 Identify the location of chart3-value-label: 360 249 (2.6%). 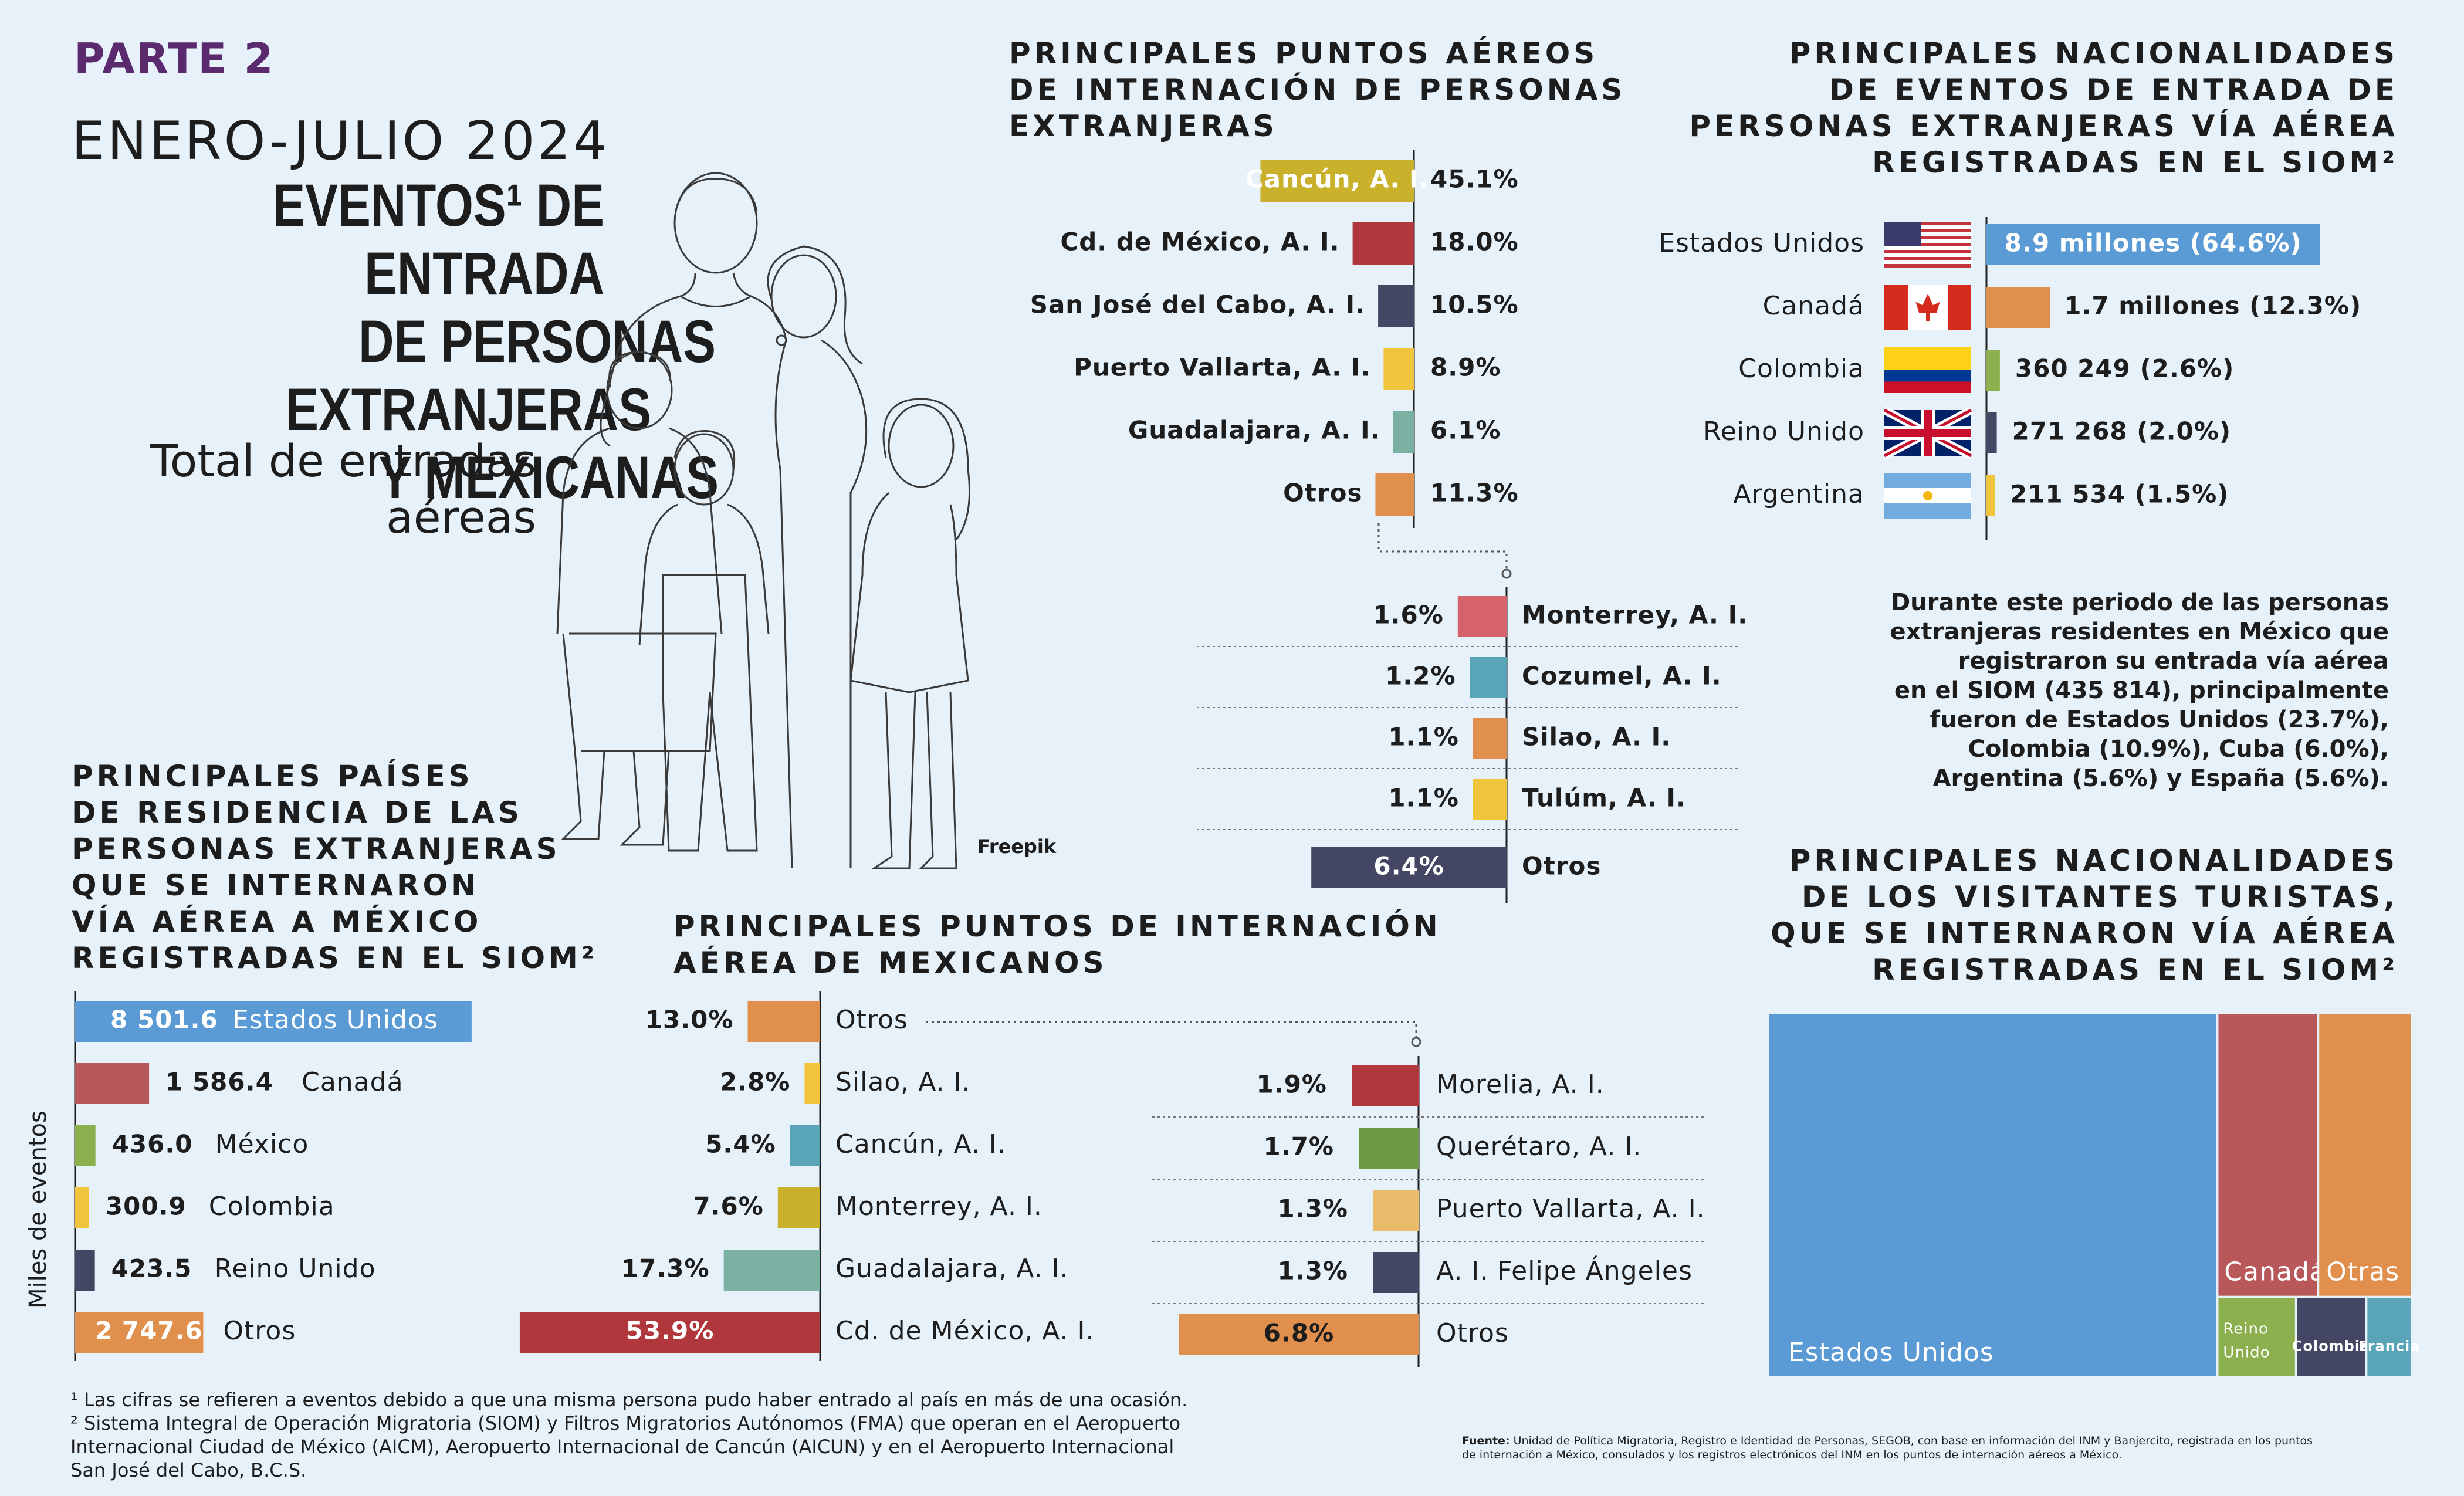
(2124, 368).